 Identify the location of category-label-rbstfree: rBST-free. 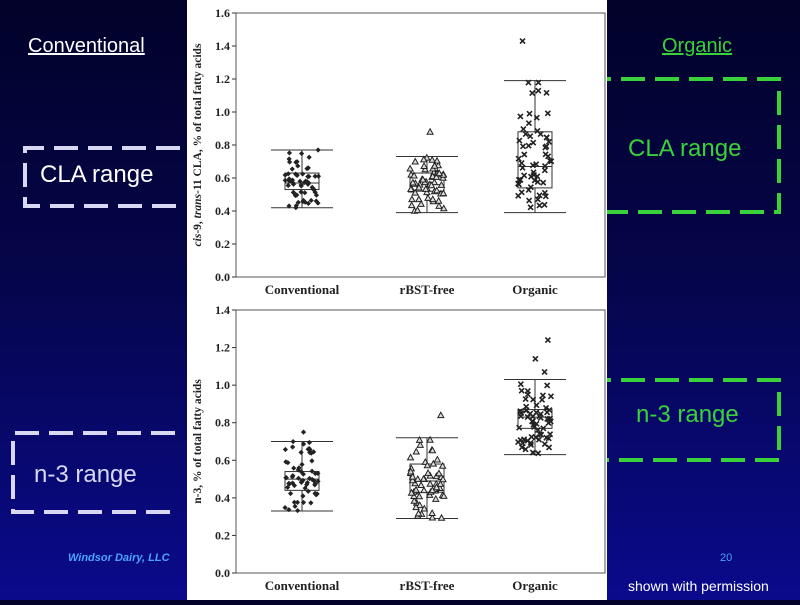
(427, 585).